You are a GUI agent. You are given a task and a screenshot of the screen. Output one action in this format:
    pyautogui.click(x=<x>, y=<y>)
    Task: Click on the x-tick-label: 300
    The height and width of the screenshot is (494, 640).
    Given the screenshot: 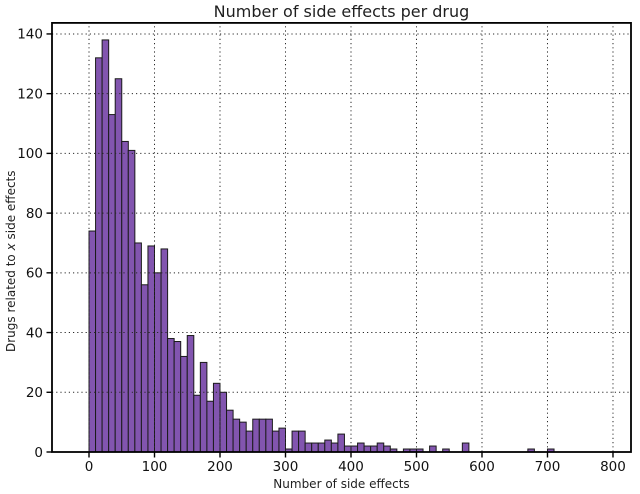 What is the action you would take?
    pyautogui.click(x=286, y=467)
    